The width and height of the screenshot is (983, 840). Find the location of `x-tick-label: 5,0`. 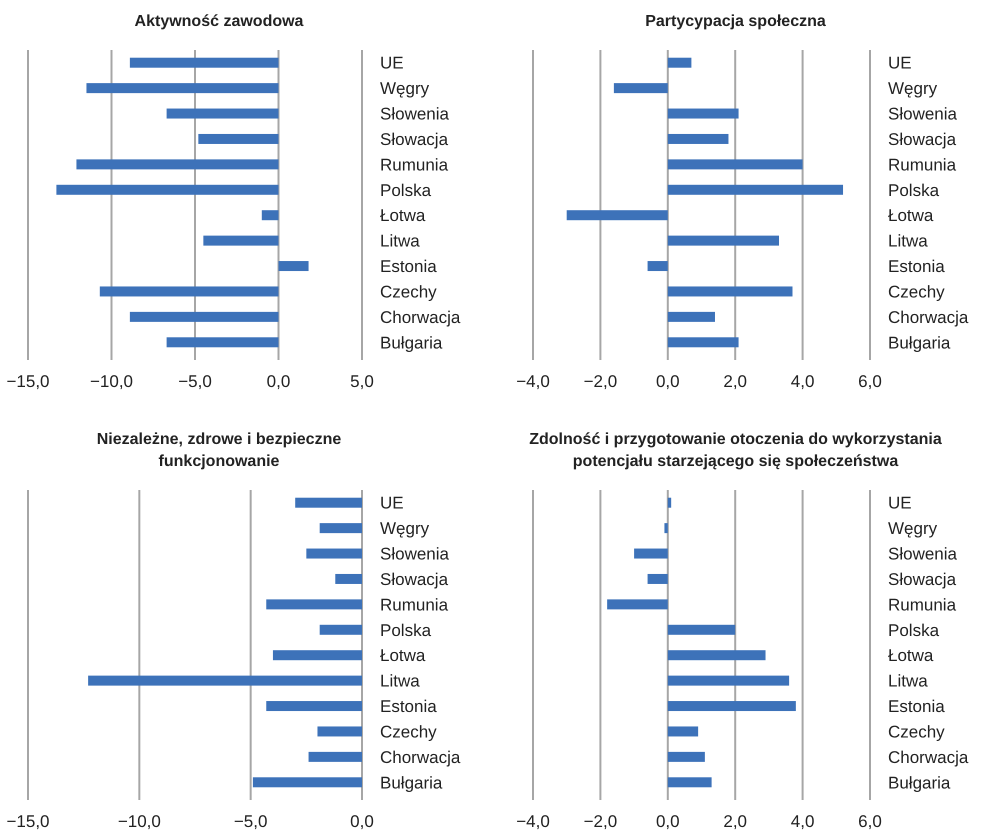

x-tick-label: 5,0 is located at coordinates (362, 381).